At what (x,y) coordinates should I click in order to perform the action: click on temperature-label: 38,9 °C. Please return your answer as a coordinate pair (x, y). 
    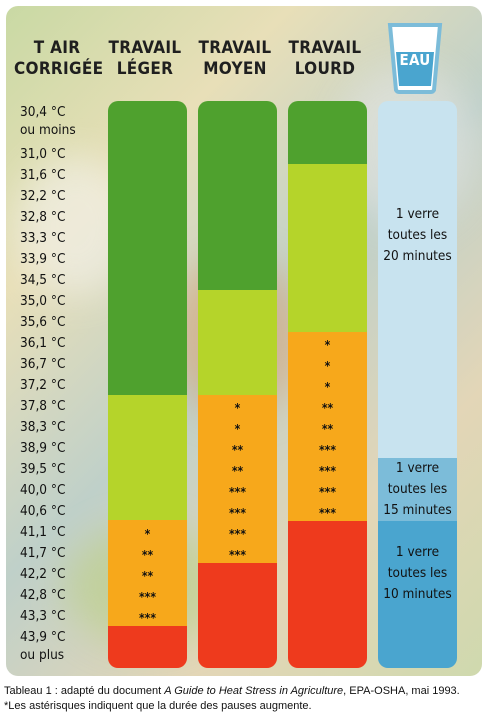
    Looking at the image, I should click on (43, 448).